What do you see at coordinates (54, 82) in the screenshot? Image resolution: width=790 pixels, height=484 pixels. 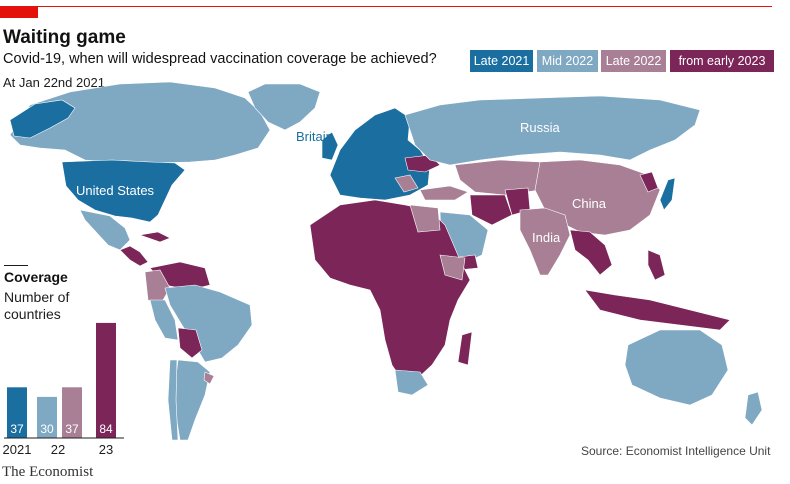 I see `date-line: At Jan 22nd 2021` at bounding box center [54, 82].